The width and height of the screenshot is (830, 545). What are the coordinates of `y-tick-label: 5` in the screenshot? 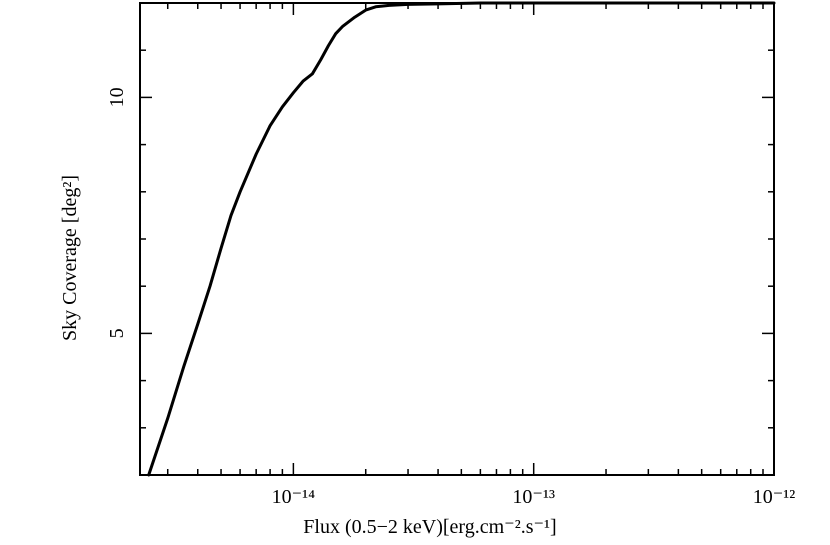 It's located at (117, 333).